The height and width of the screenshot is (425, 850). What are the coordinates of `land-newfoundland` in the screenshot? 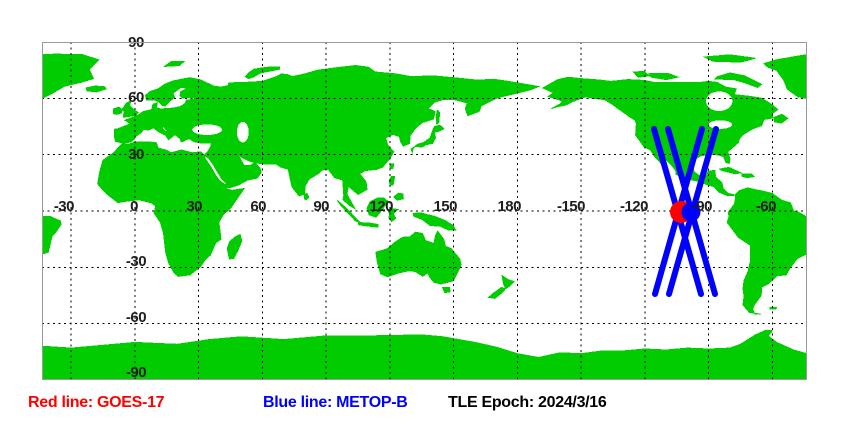 It's located at (781, 118).